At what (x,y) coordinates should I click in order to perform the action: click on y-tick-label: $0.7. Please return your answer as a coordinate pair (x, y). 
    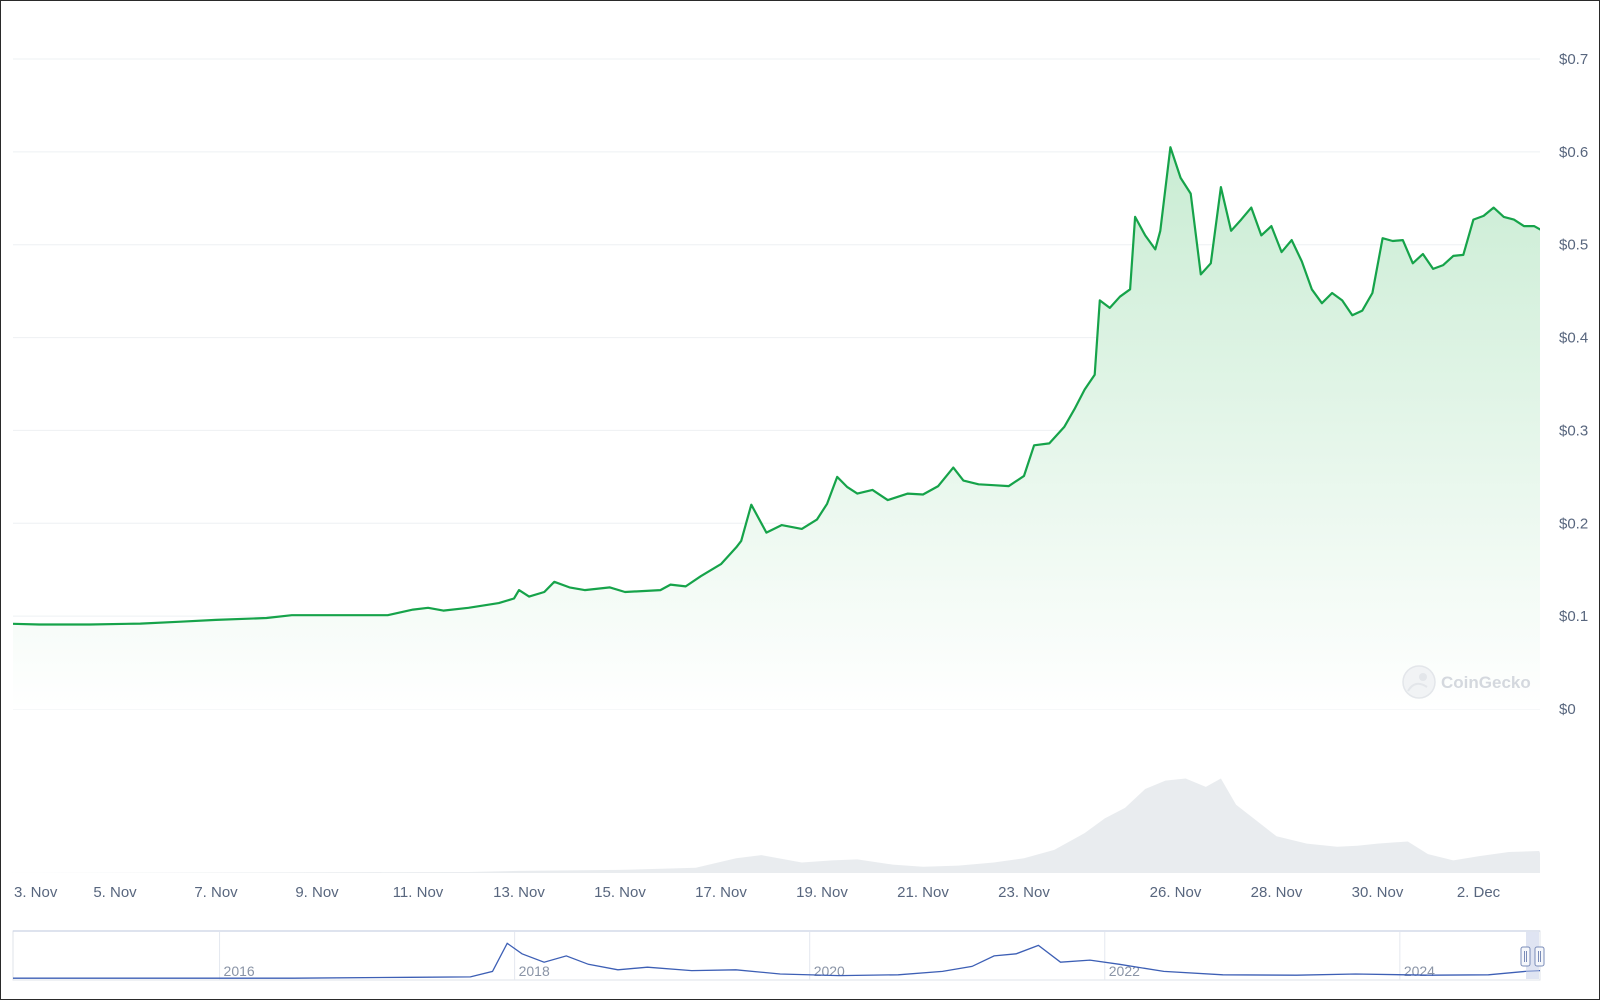
    Looking at the image, I should click on (1573, 59).